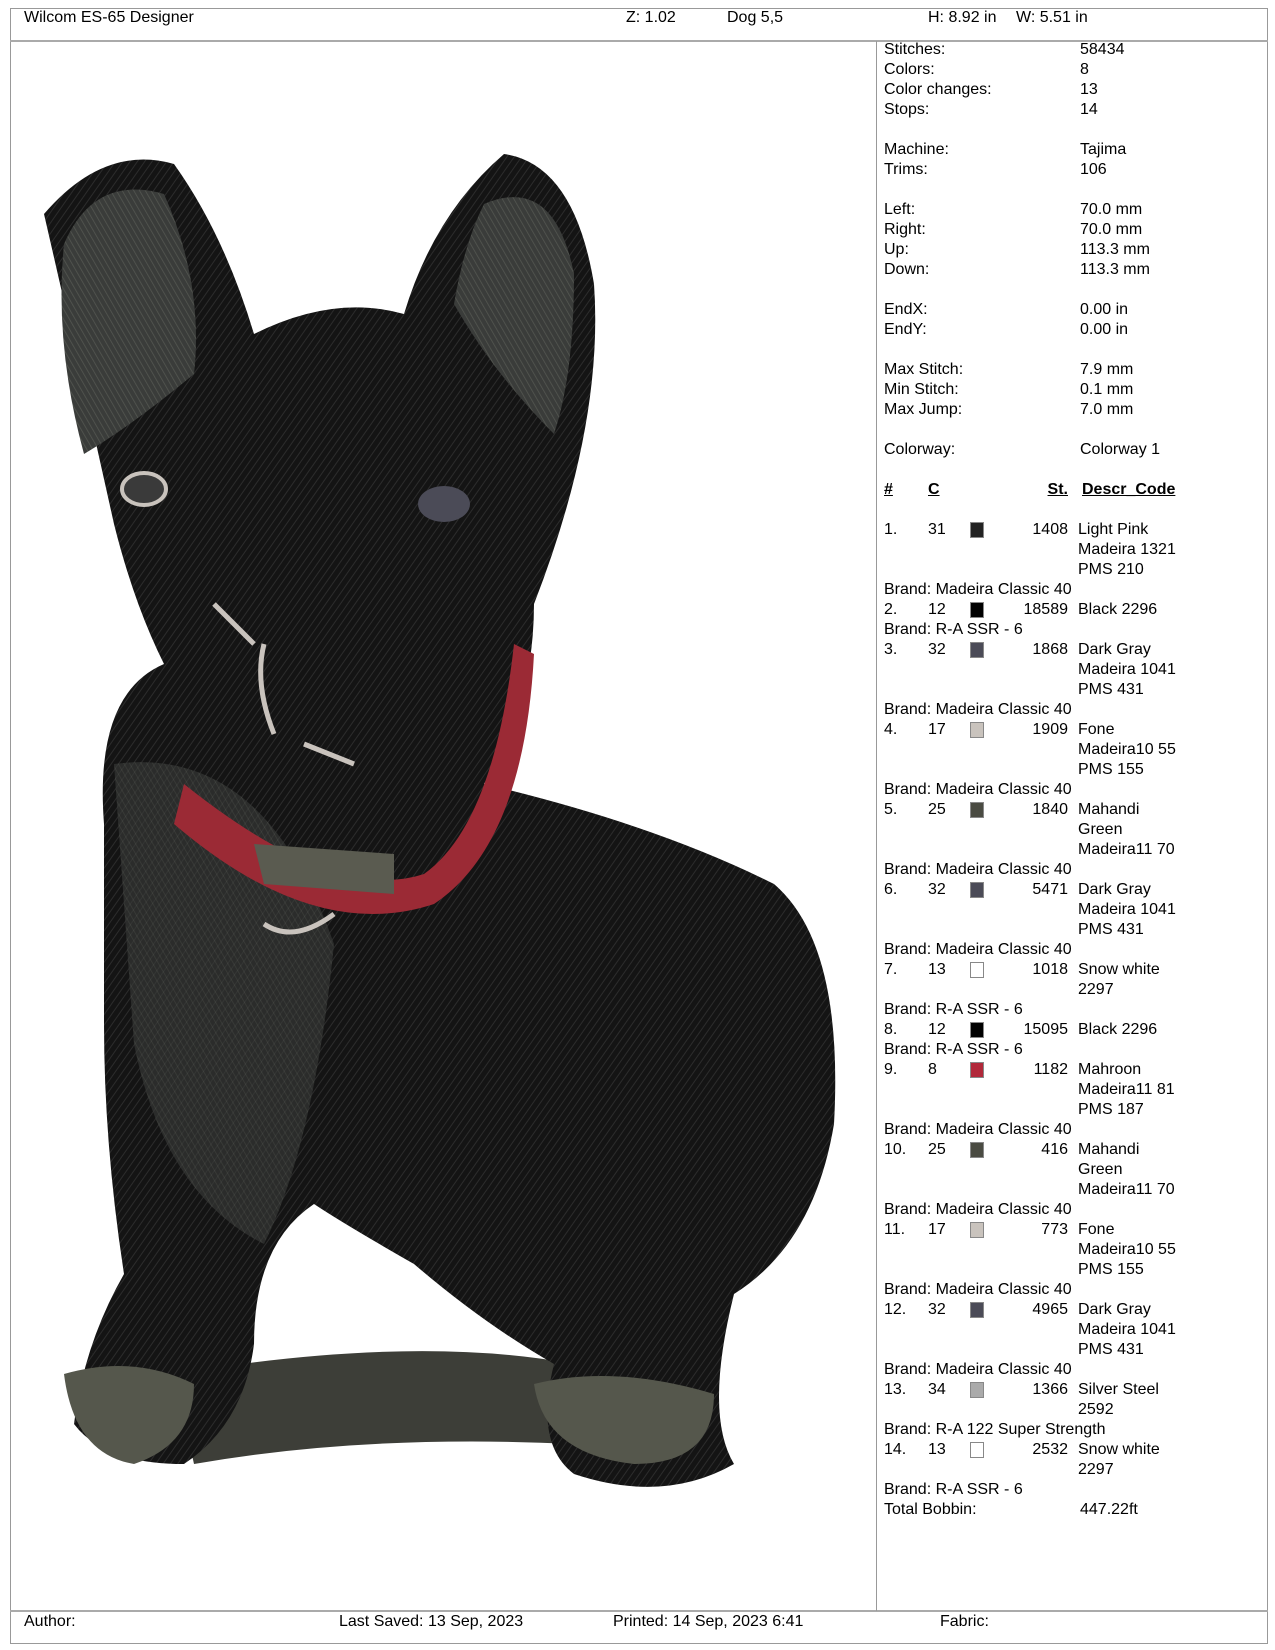 The image size is (1275, 1650). I want to click on stat-value: 7.9 mm, so click(1107, 369).